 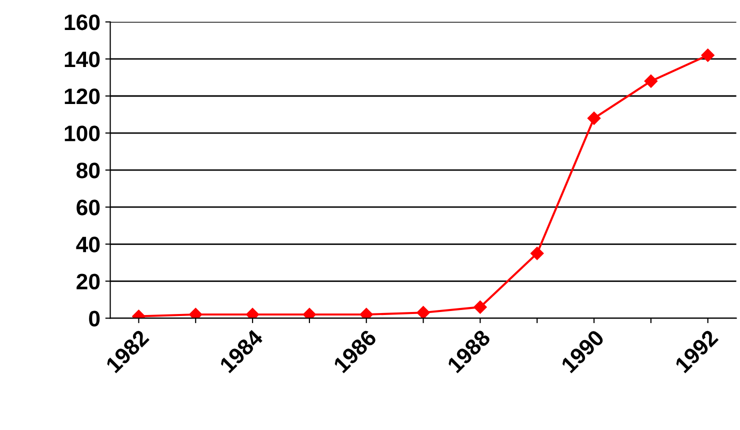 I want to click on y-tick-label: 0, so click(x=94, y=318).